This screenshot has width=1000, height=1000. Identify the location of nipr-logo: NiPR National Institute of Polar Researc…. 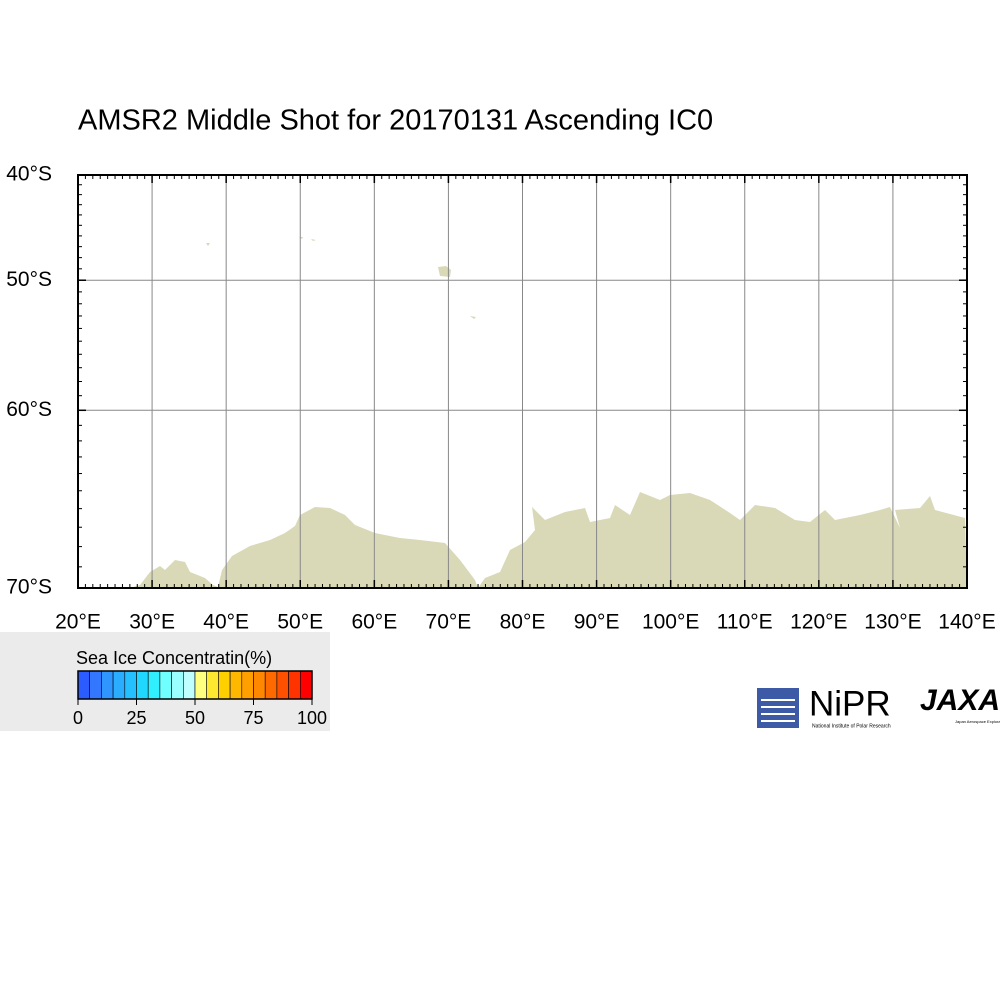
(824, 706).